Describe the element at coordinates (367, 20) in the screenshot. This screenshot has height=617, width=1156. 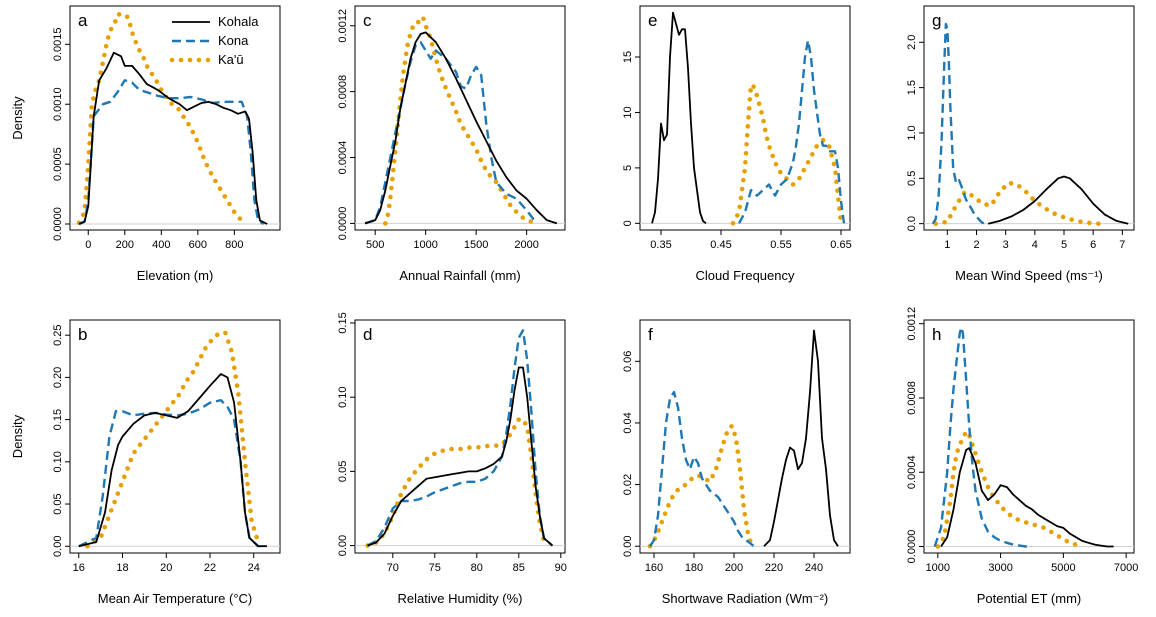
I see `panel-letter: c` at that location.